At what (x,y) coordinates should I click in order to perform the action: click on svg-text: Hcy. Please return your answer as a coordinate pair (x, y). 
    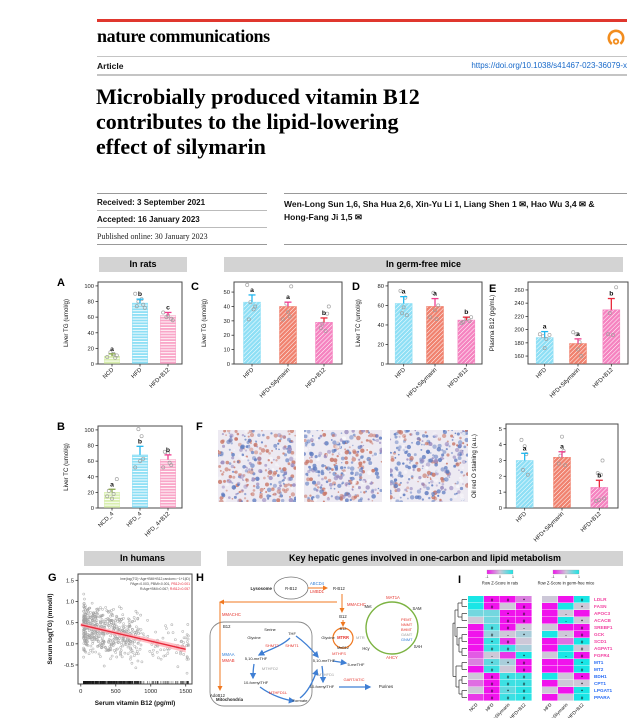
    Looking at the image, I should click on (366, 648).